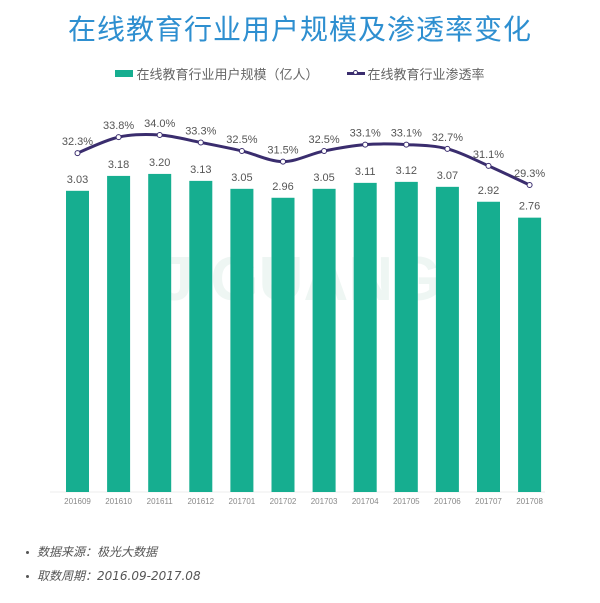  I want to click on line-value-label: 33.8%, so click(118, 126).